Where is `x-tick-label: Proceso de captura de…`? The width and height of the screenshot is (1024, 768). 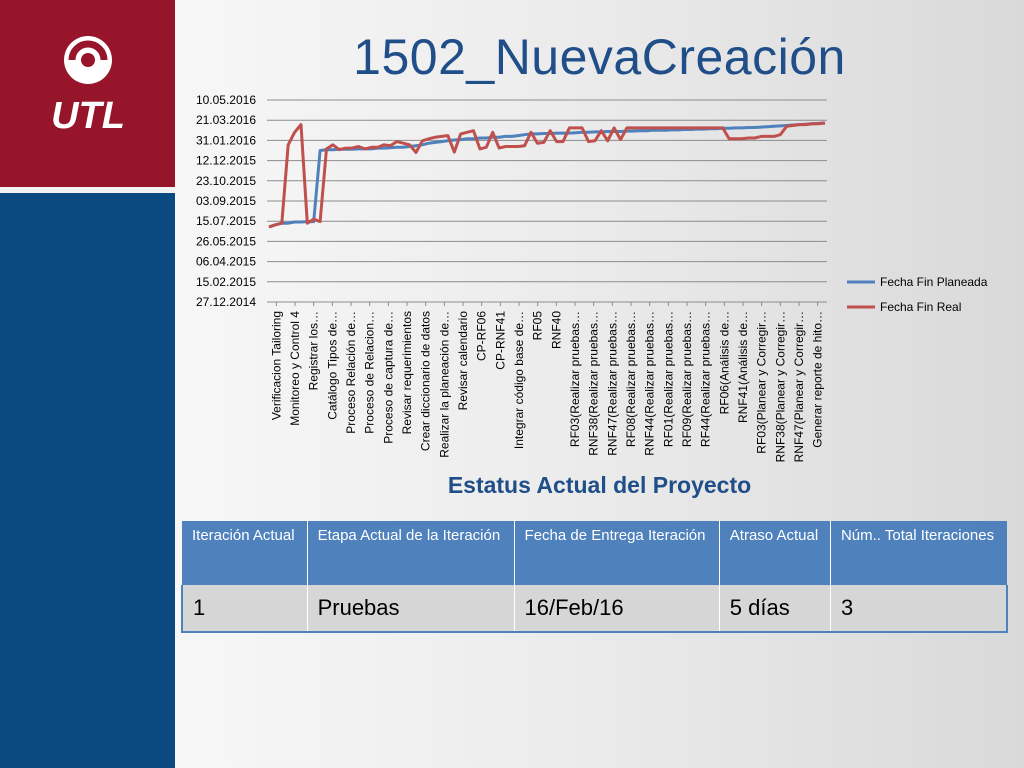
x-tick-label: Proceso de captura de… is located at coordinates (388, 377).